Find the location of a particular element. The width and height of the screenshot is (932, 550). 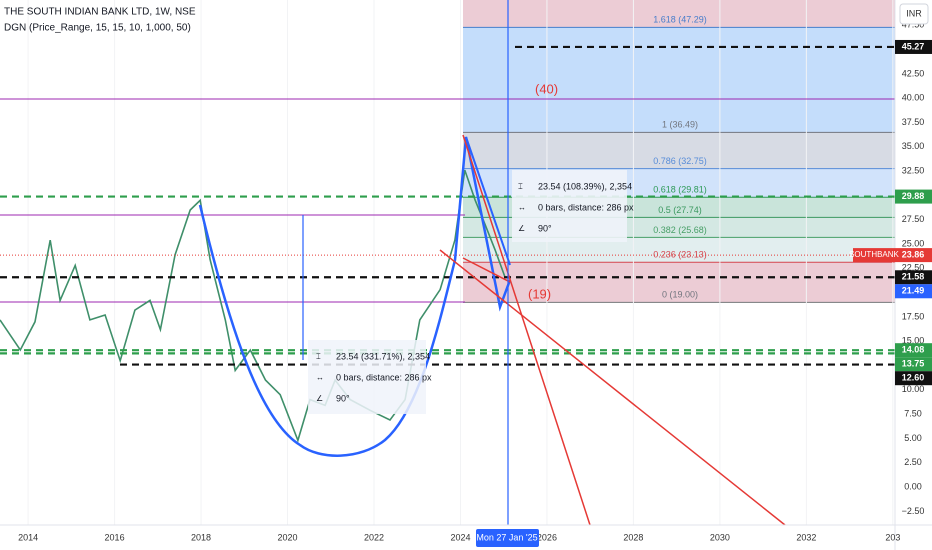

fib-label: 0.236 (23.13) is located at coordinates (680, 255).